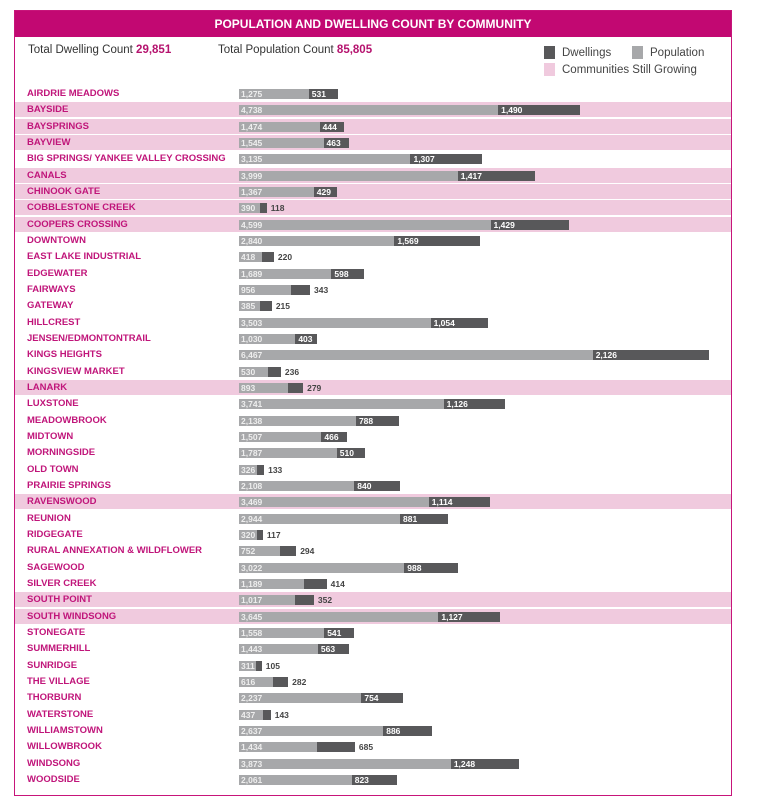 This screenshot has height=809, width=758. Describe the element at coordinates (250, 306) in the screenshot. I see `population-bar: 385` at that location.